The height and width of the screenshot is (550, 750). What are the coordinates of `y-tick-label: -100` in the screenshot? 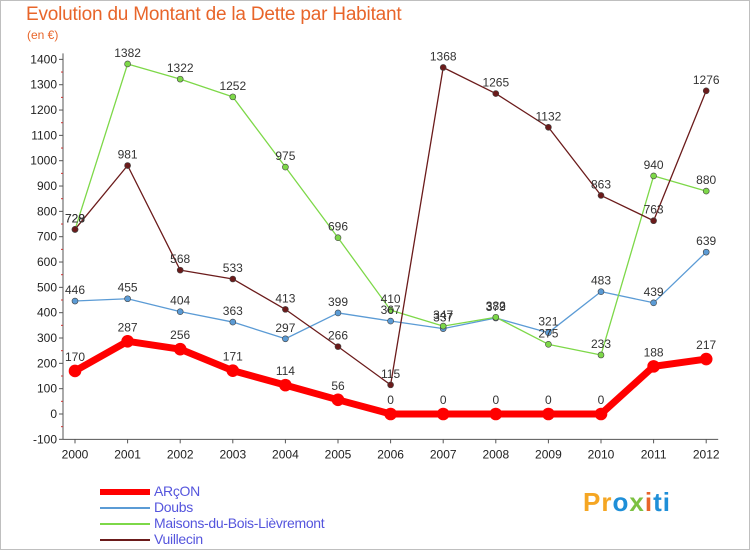 It's located at (45, 439).